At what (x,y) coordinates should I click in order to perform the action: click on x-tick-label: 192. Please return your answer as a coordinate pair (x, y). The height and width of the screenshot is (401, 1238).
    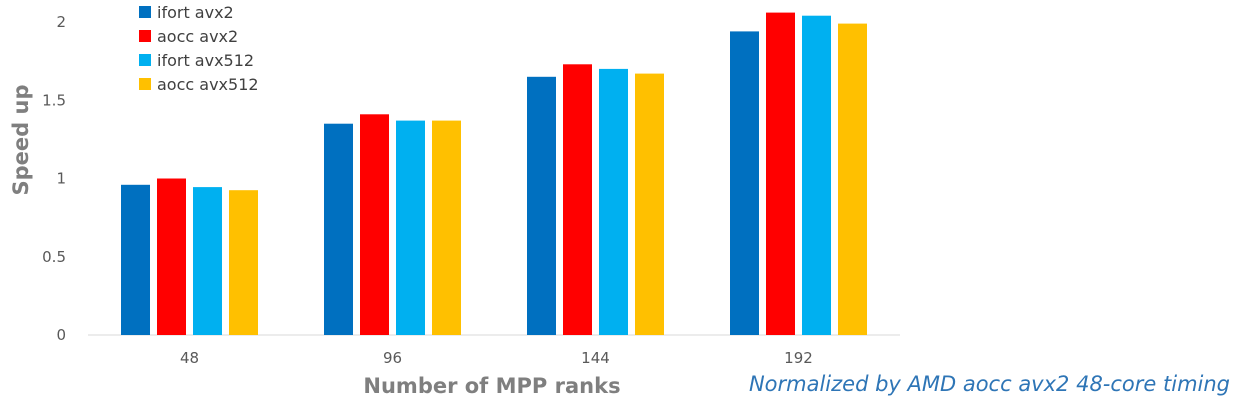
    Looking at the image, I should click on (798, 358).